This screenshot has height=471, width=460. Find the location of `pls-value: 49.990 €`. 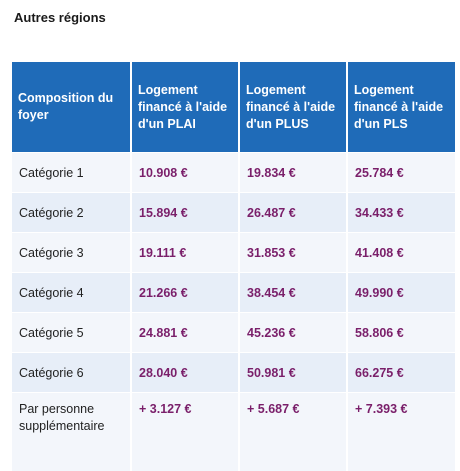

pls-value: 49.990 € is located at coordinates (401, 293).